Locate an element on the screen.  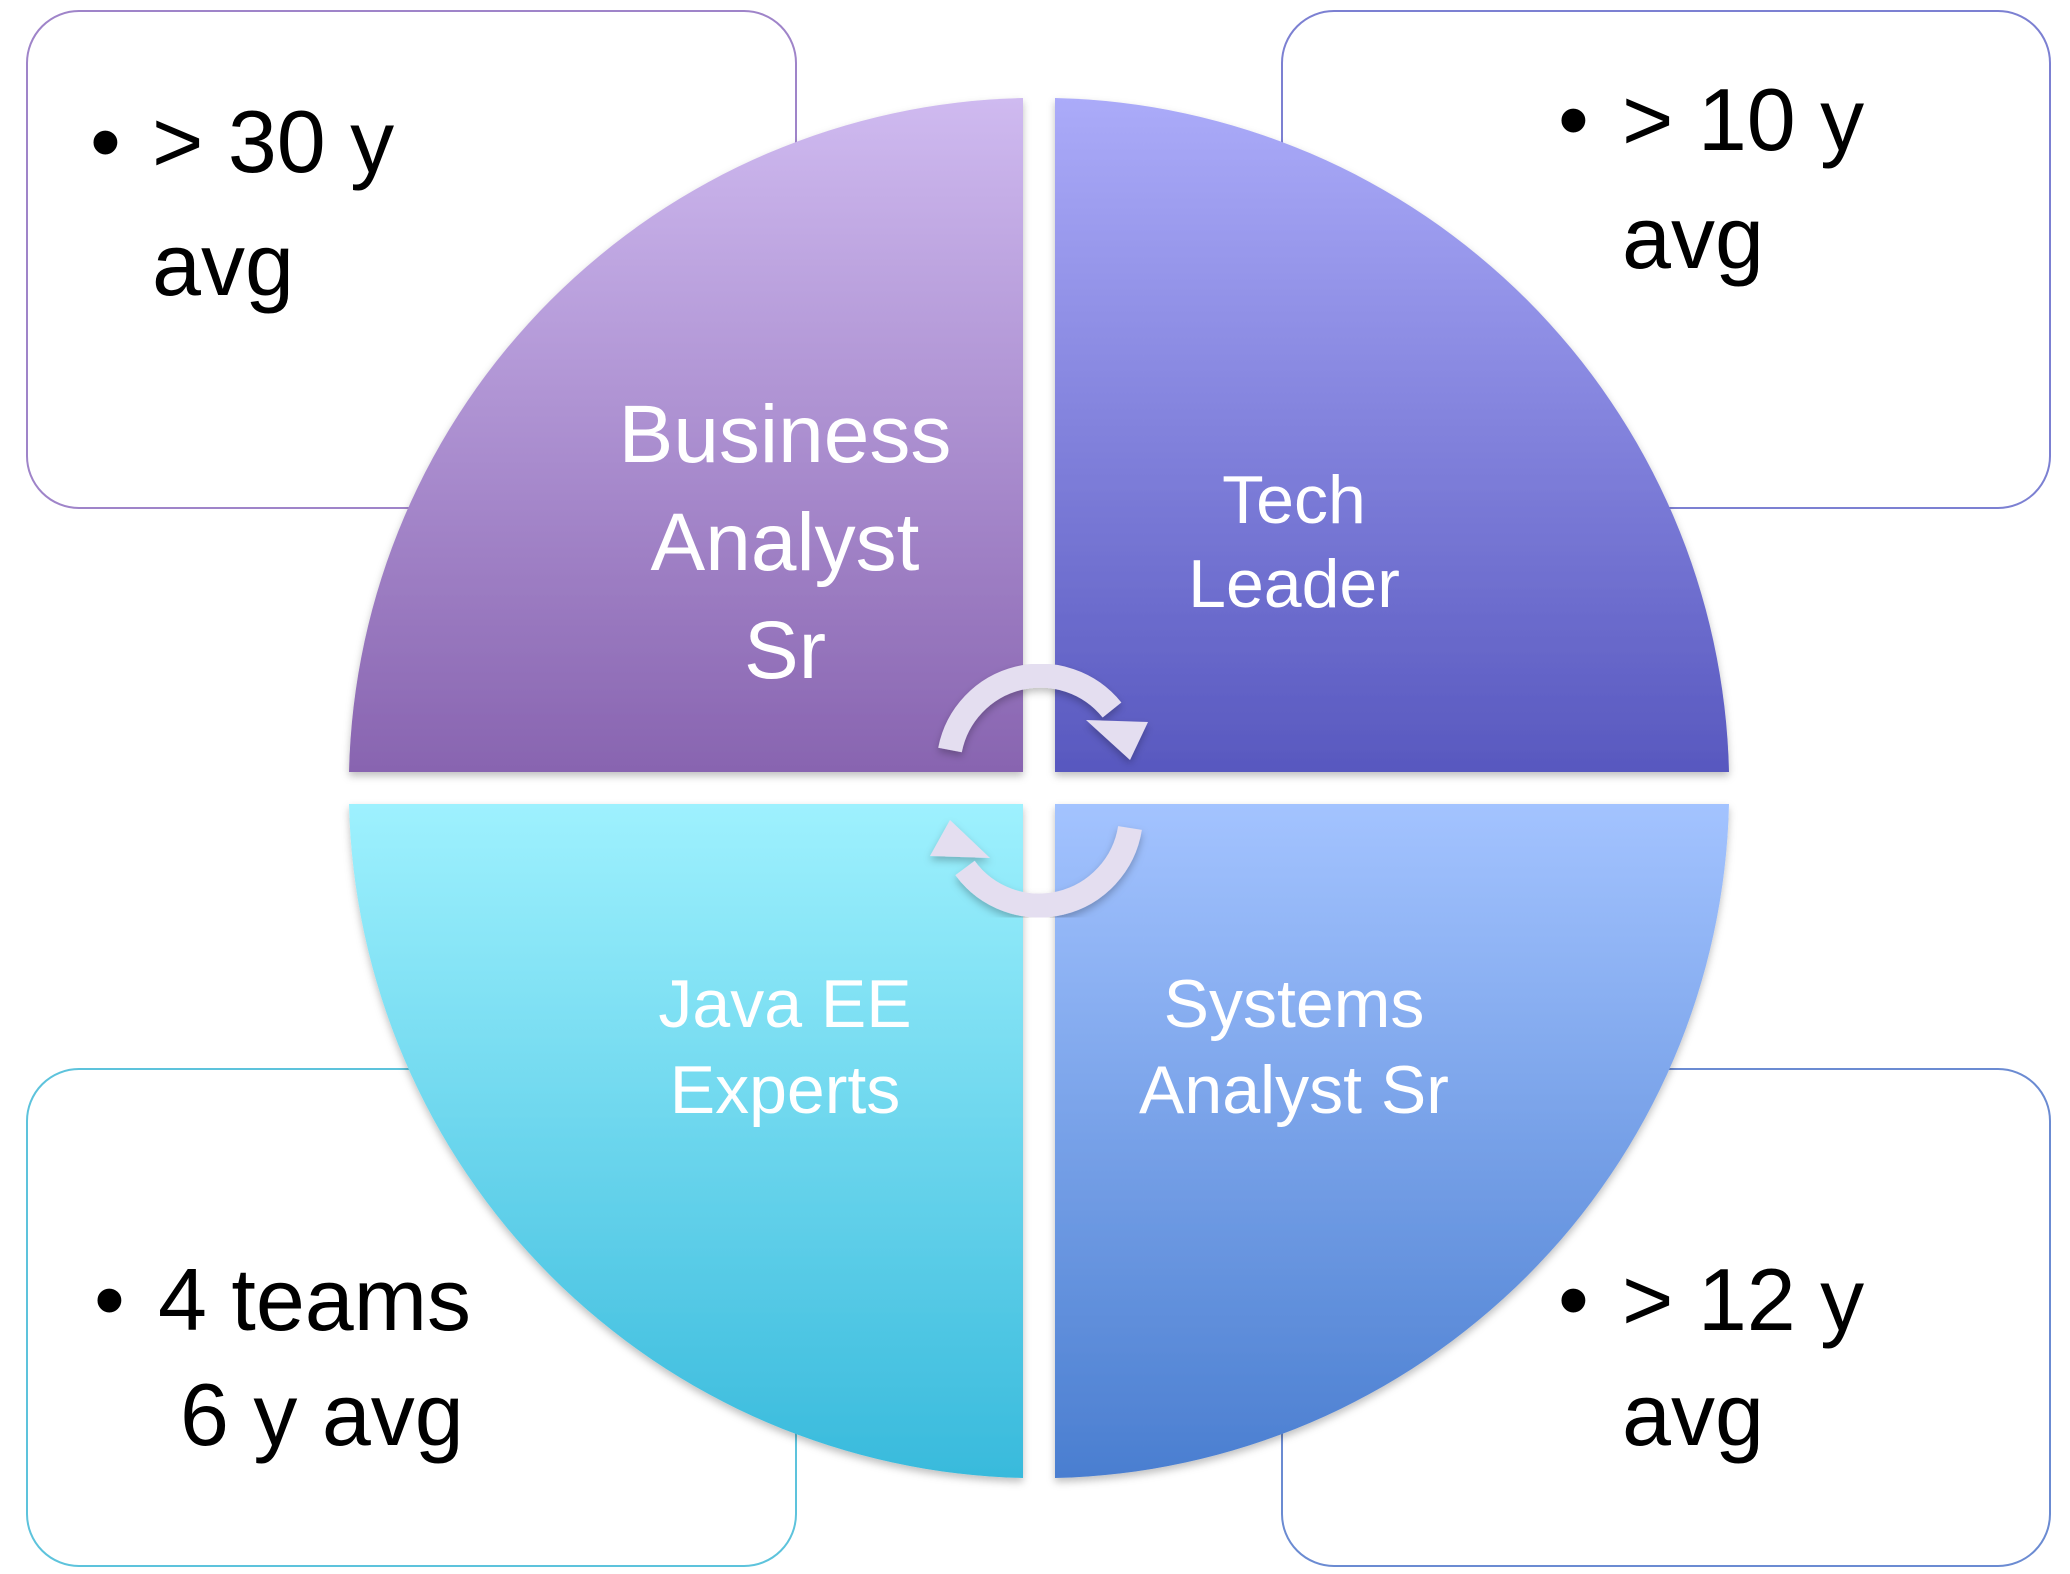
quadrant-top-left is located at coordinates (686, 435).